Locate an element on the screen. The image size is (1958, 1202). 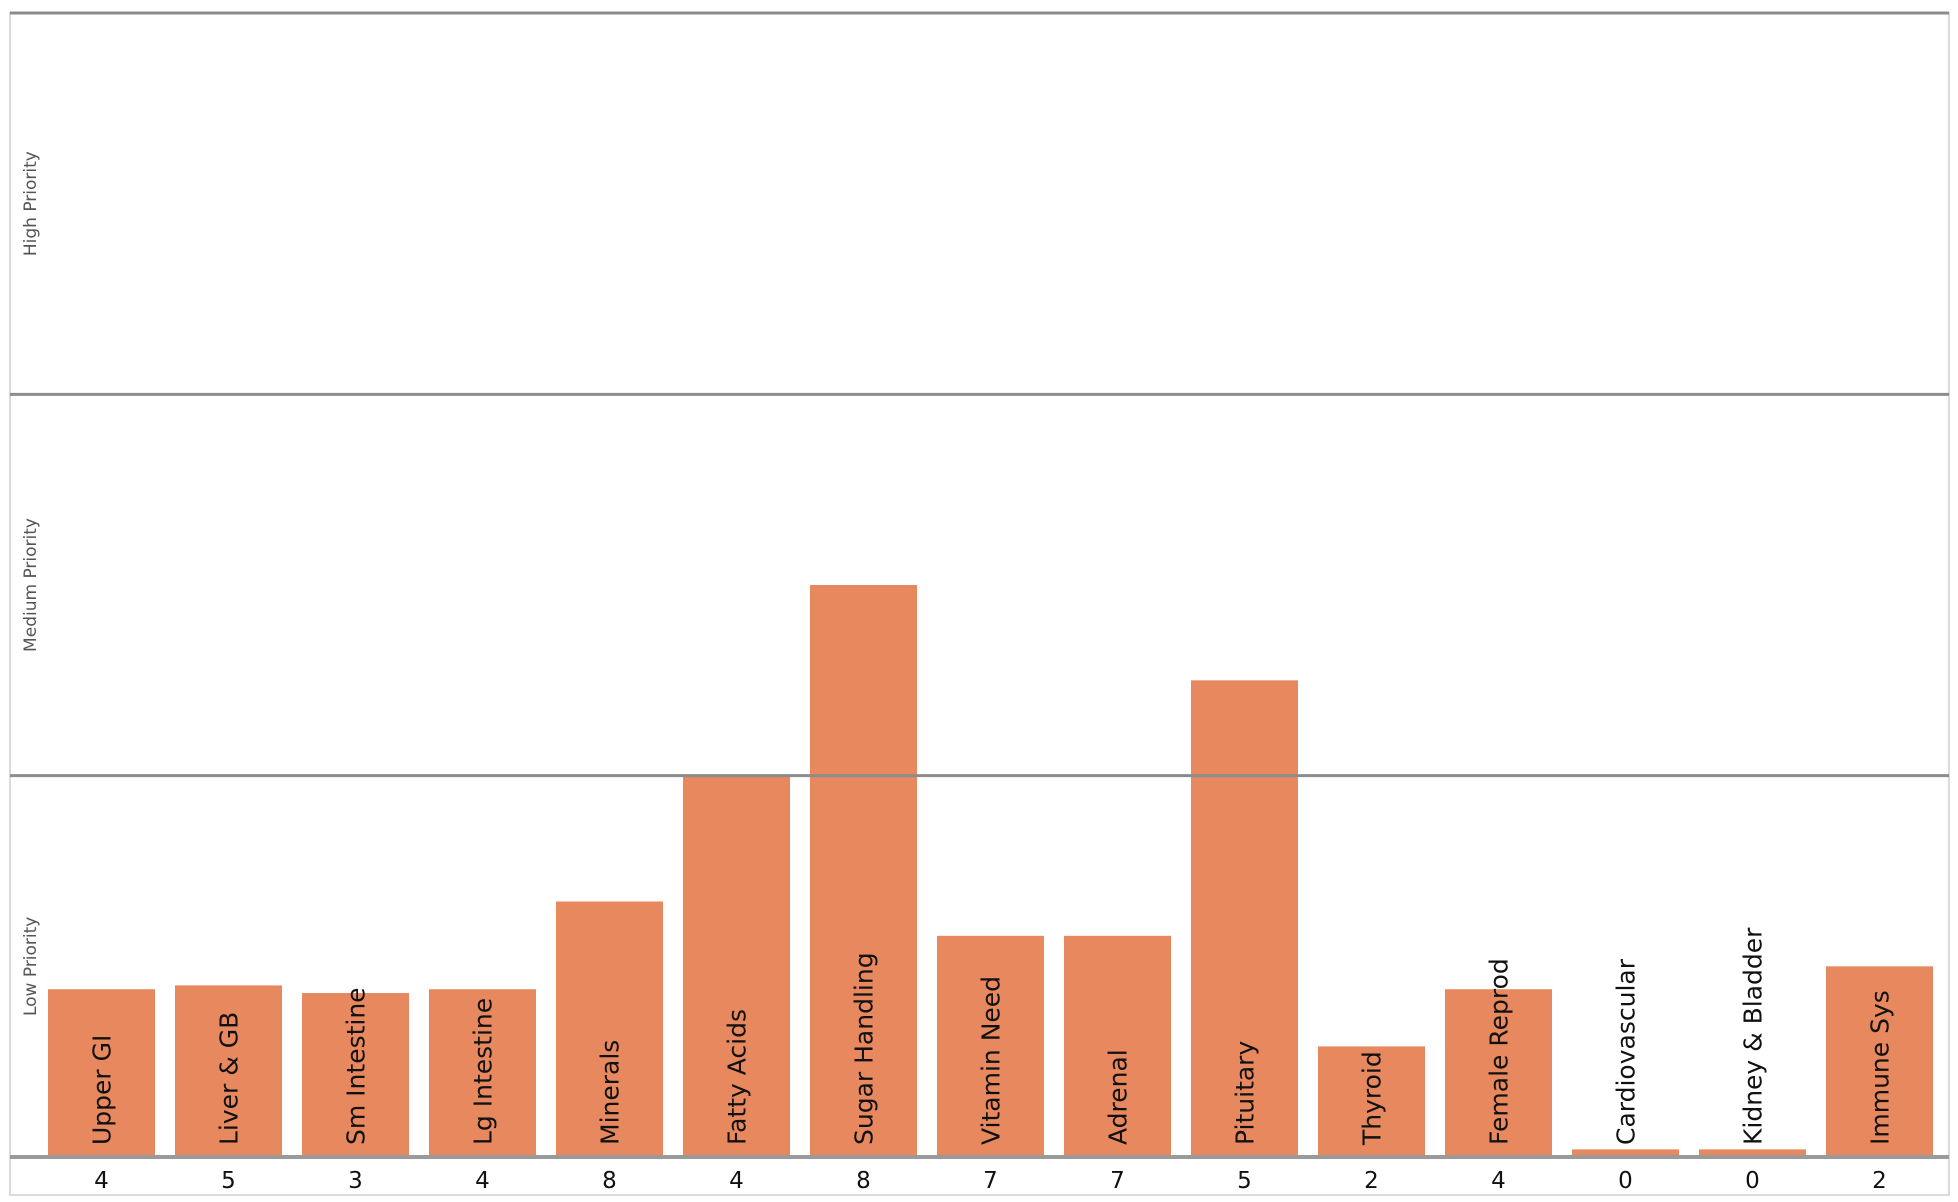
category-label: Kidney & Bladder is located at coordinates (1753, 1036).